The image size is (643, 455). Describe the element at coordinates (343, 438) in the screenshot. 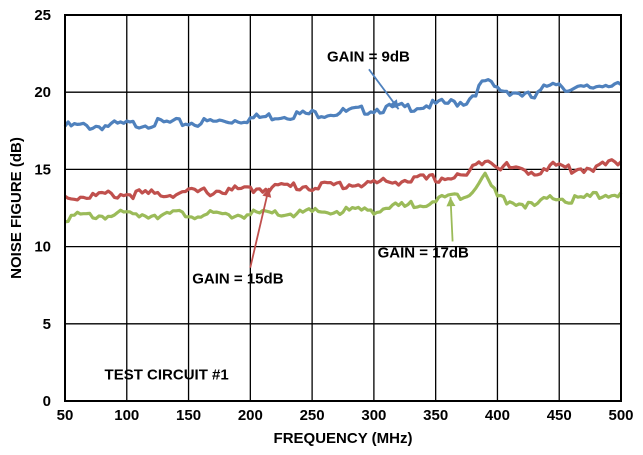

I see `x-axis-title: FREQUENCY (MHz)` at that location.